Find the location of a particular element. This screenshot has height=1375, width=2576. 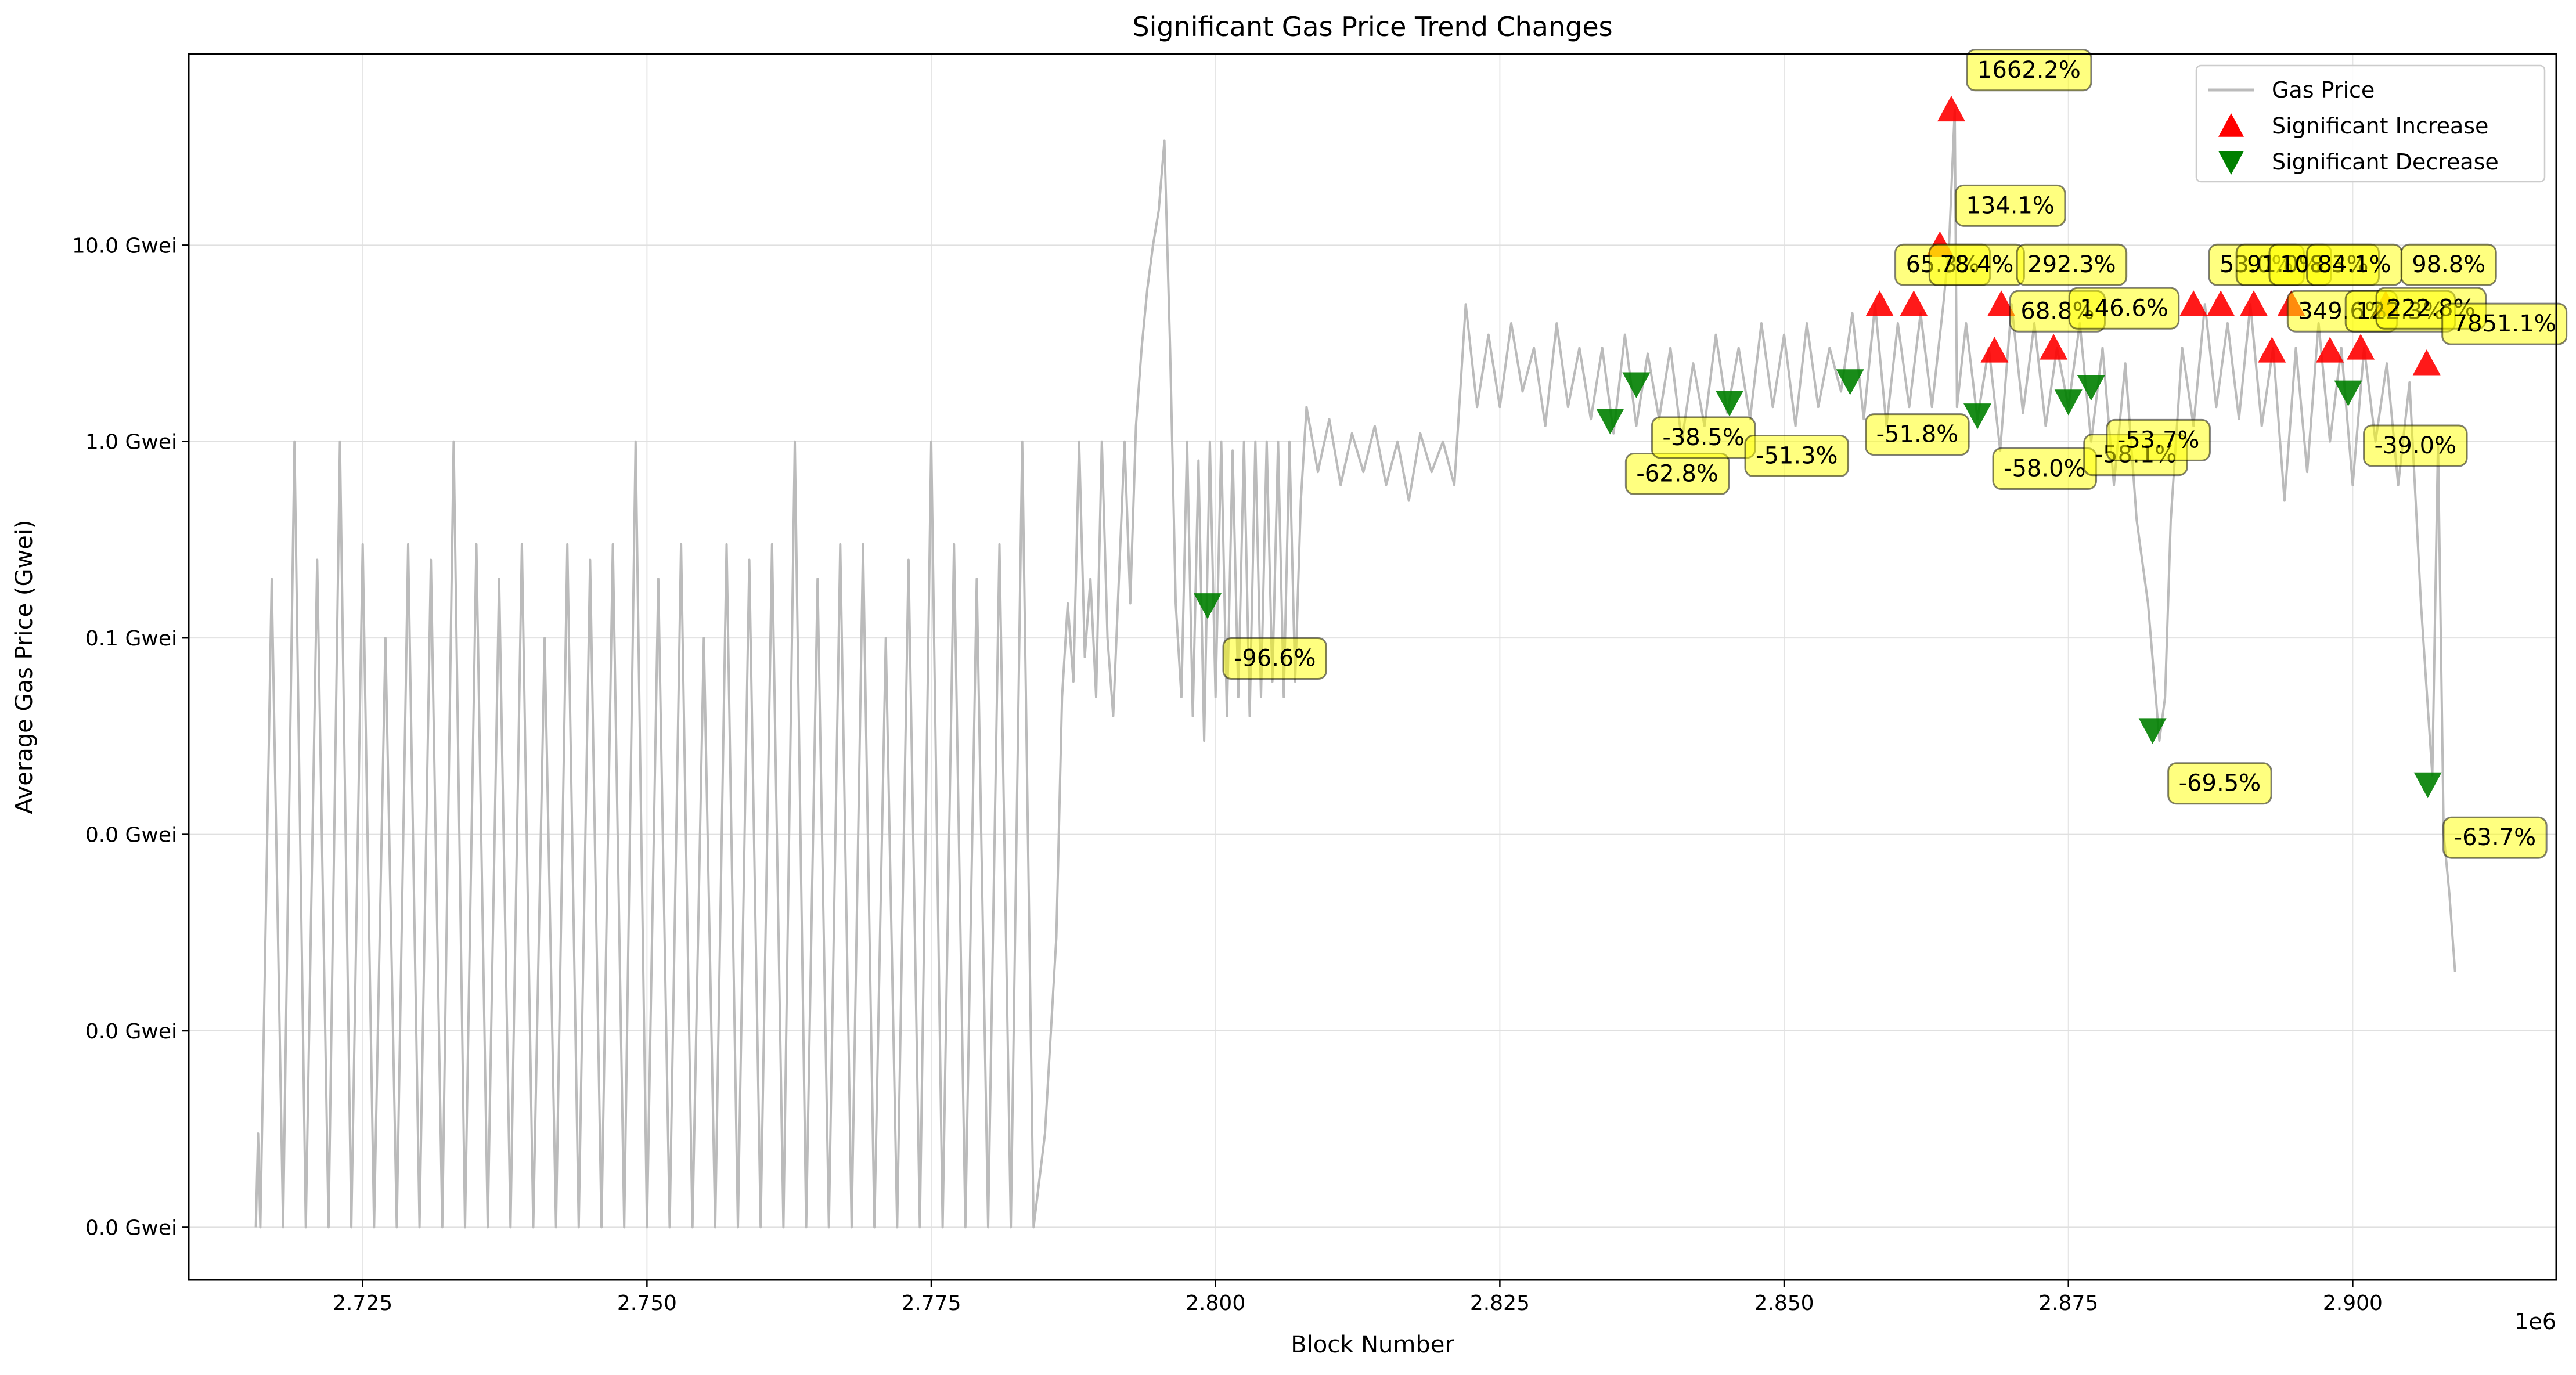

annotation: -58.0% is located at coordinates (2045, 468).